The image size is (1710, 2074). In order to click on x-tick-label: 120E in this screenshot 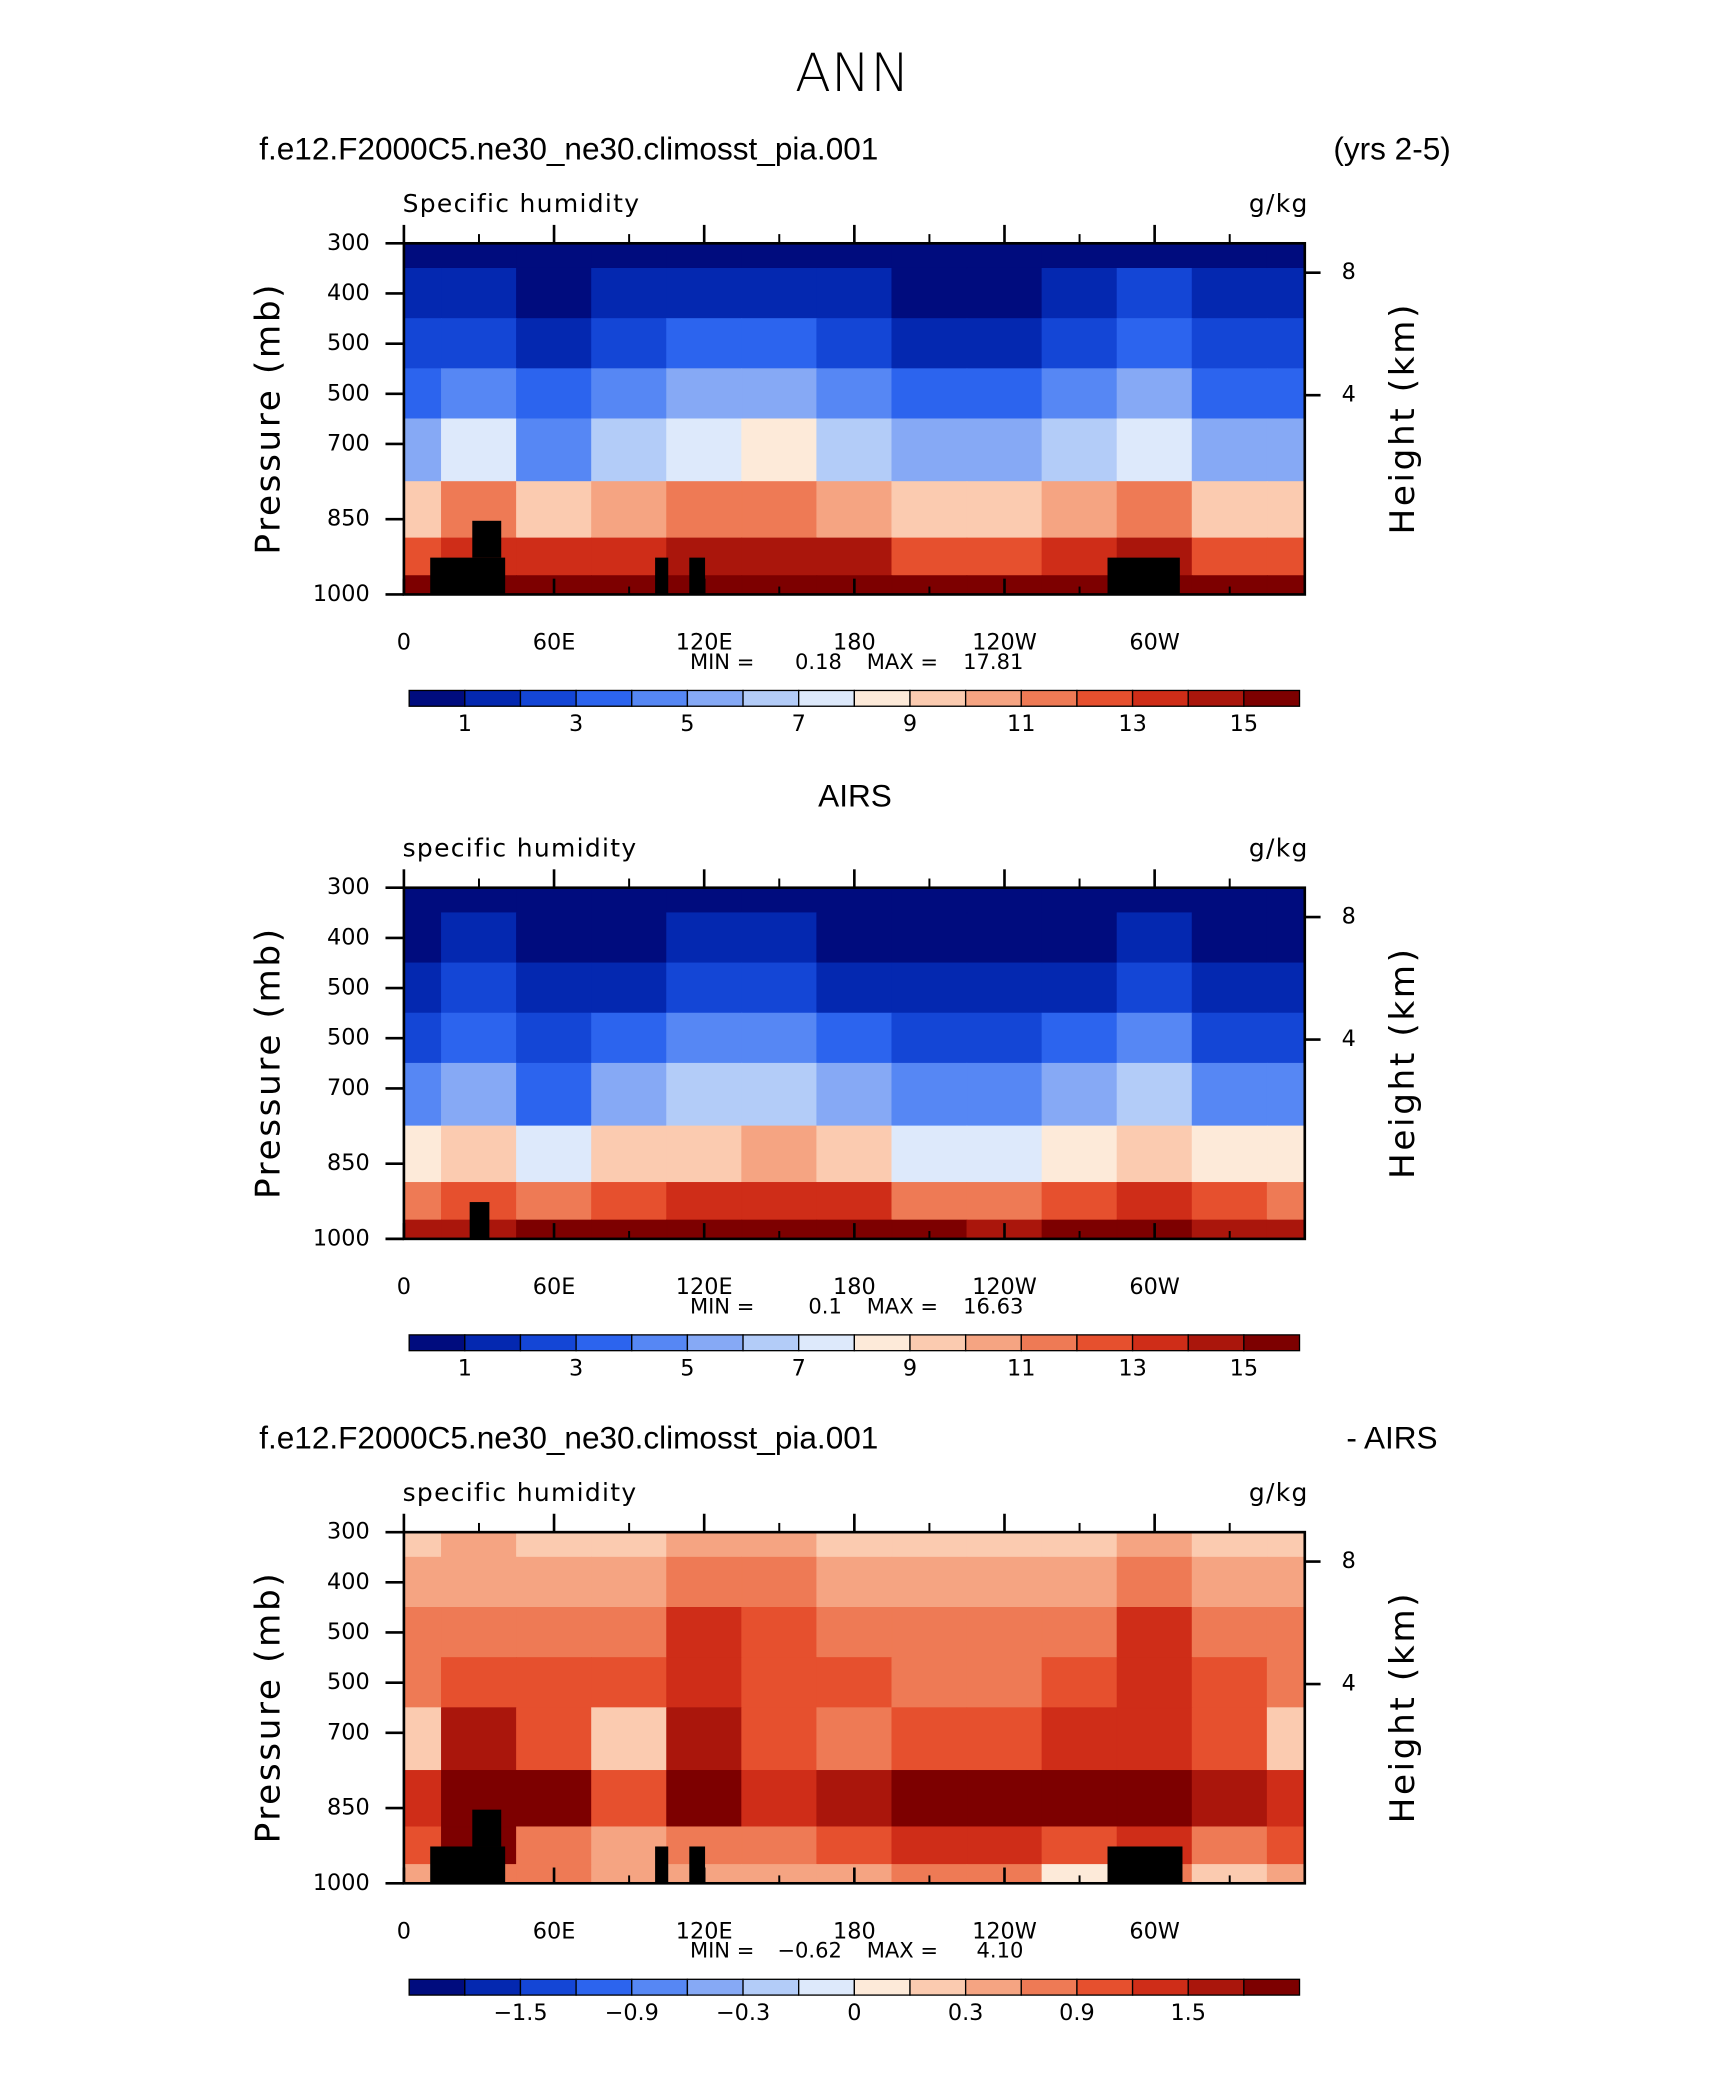, I will do `click(704, 1931)`.